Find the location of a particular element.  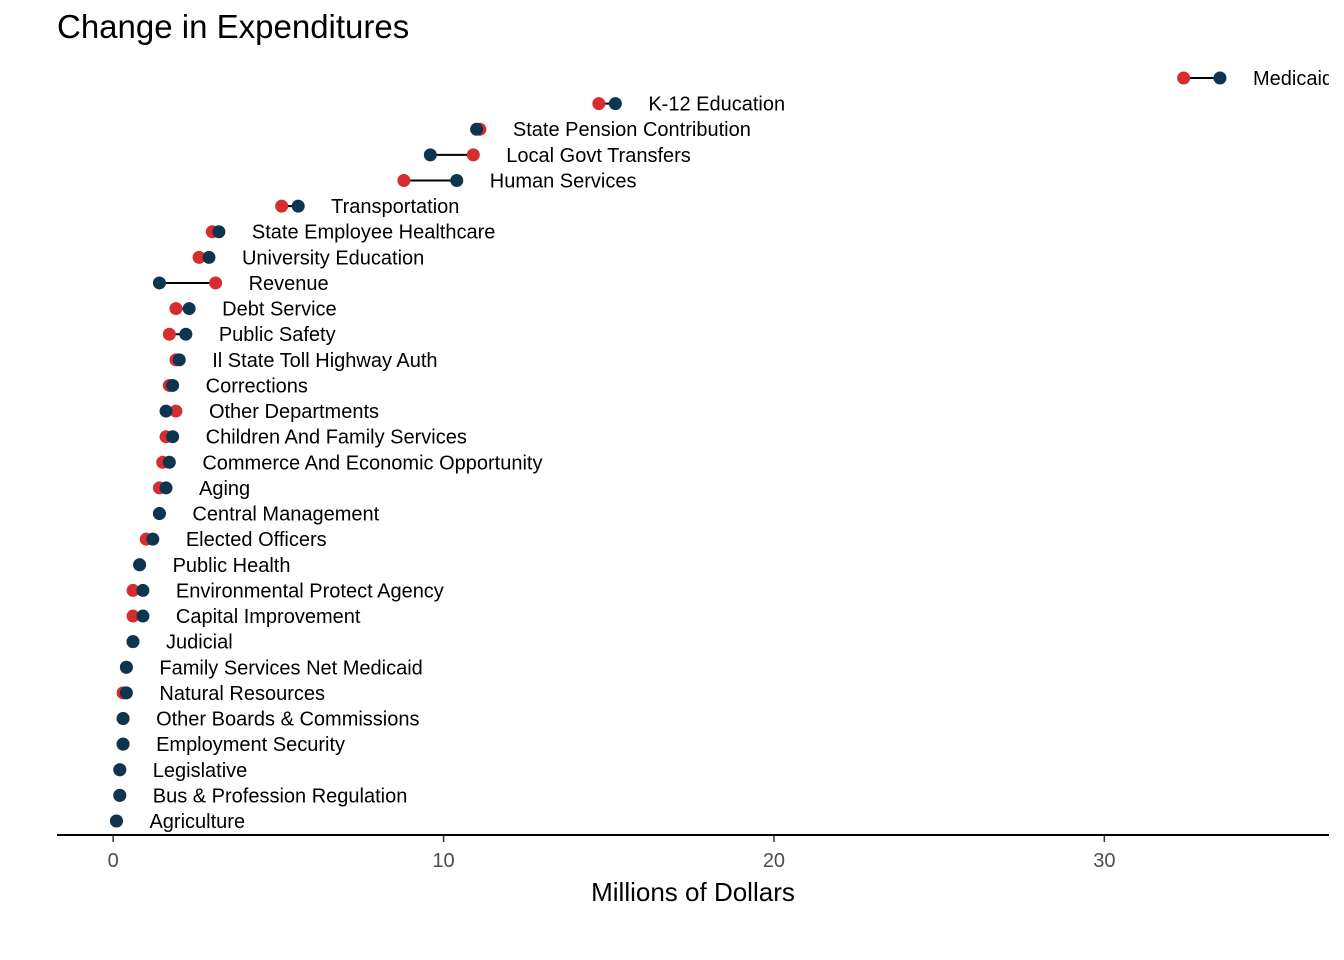

category-label: University Education is located at coordinates (333, 258).